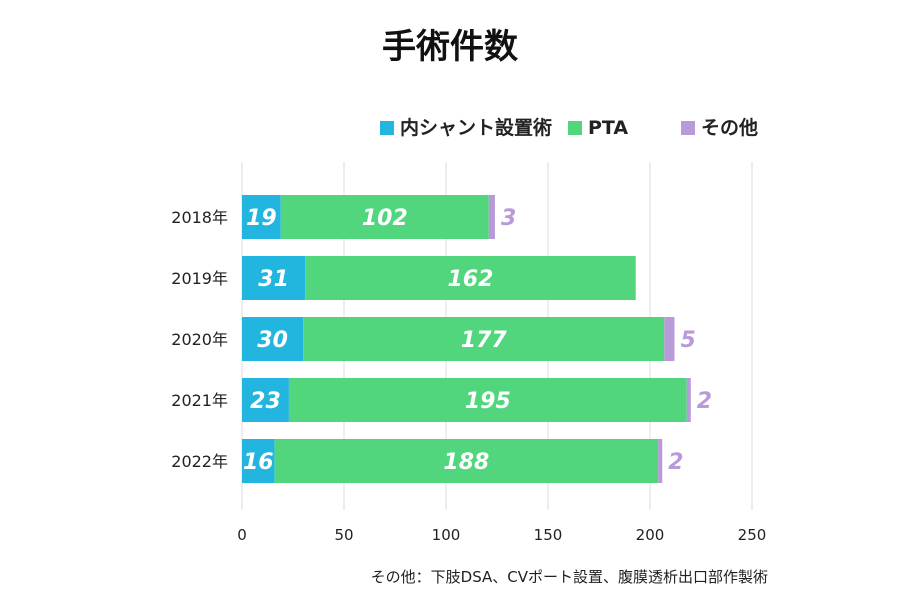 This screenshot has height=600, width=900. I want to click on category-labels: 2018年 2019年 2020年 2021年 2022年, so click(199, 339).